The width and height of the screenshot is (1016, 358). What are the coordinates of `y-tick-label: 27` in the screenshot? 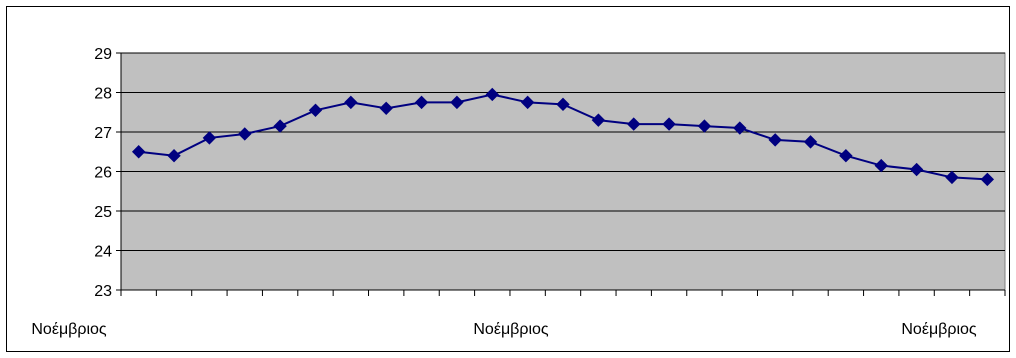 It's located at (103, 133).